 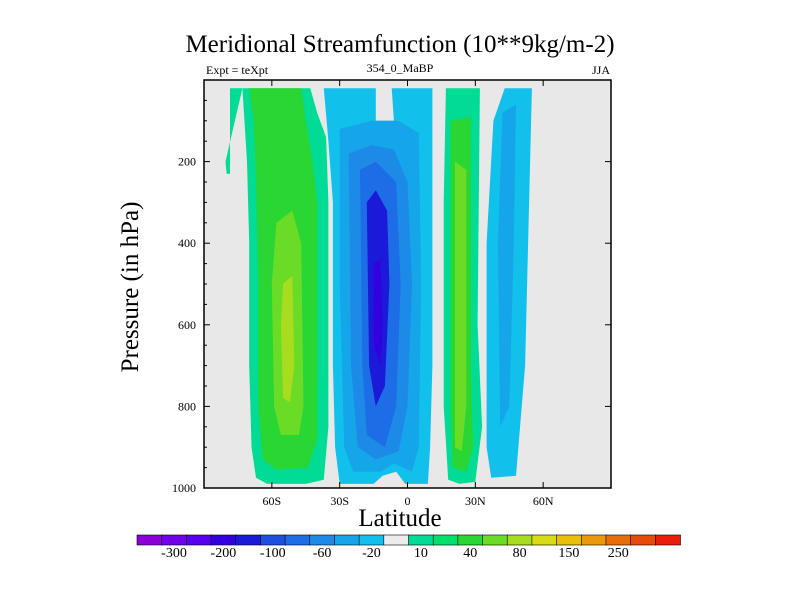 I want to click on run-label: 354_0_MaBP, so click(x=400, y=68).